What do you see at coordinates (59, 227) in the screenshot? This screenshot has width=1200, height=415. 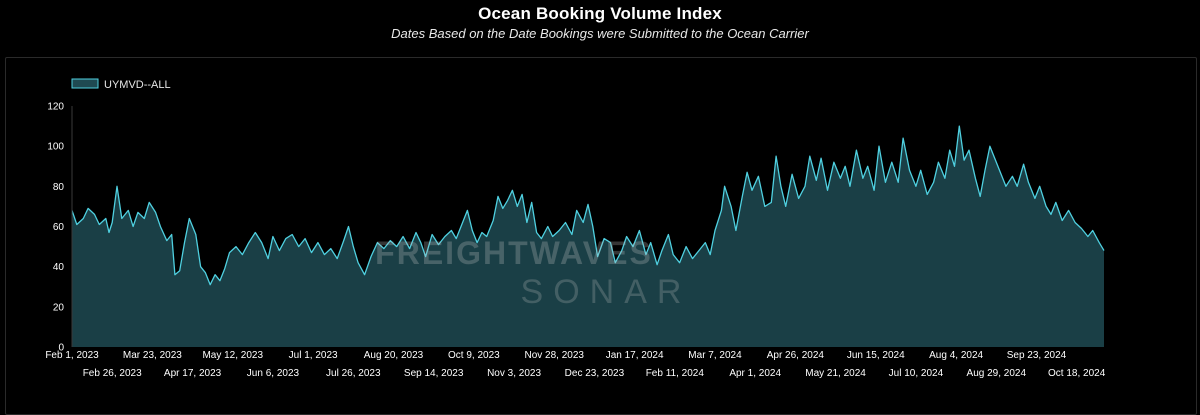 I see `y-tick-label: 60` at bounding box center [59, 227].